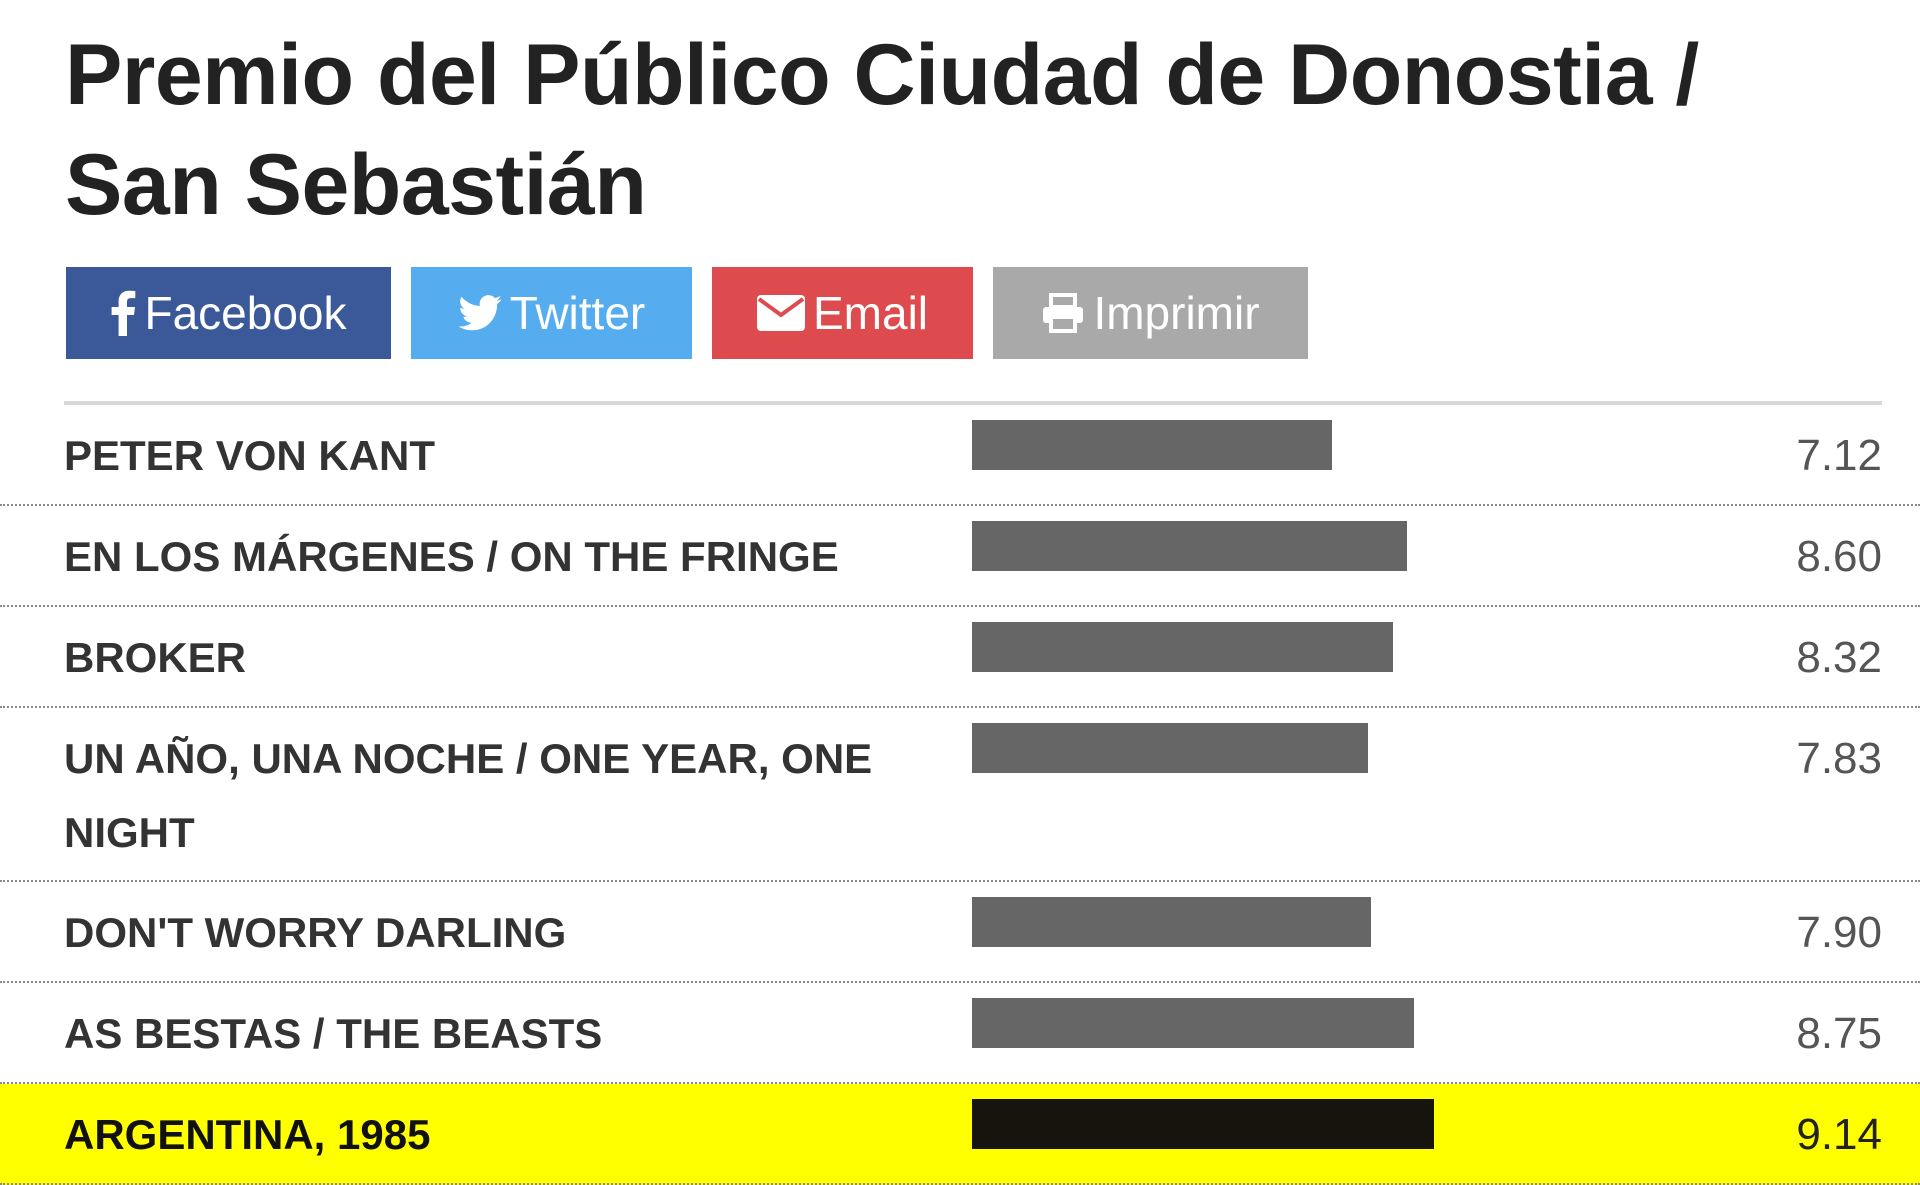 The image size is (1920, 1185). What do you see at coordinates (960, 1134) in the screenshot?
I see `chart-row: ARGENTINA, 1985 9.14` at bounding box center [960, 1134].